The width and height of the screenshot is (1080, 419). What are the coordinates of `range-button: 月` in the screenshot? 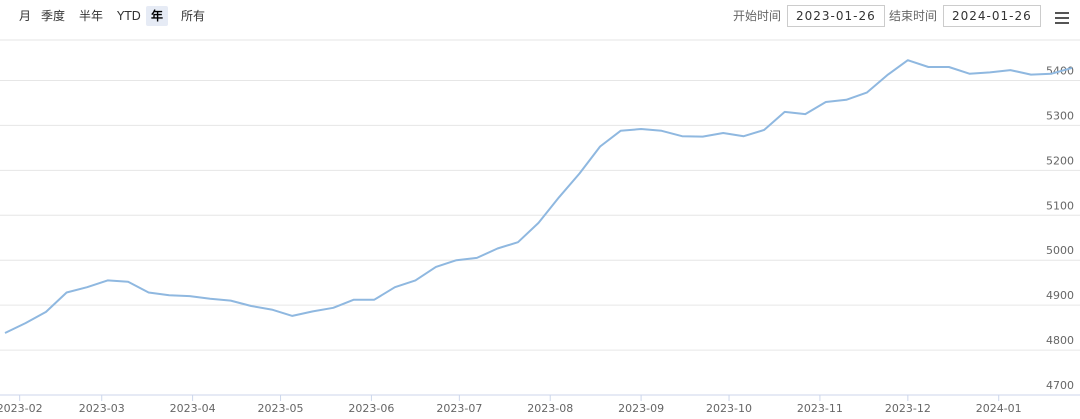 It's located at (25, 16).